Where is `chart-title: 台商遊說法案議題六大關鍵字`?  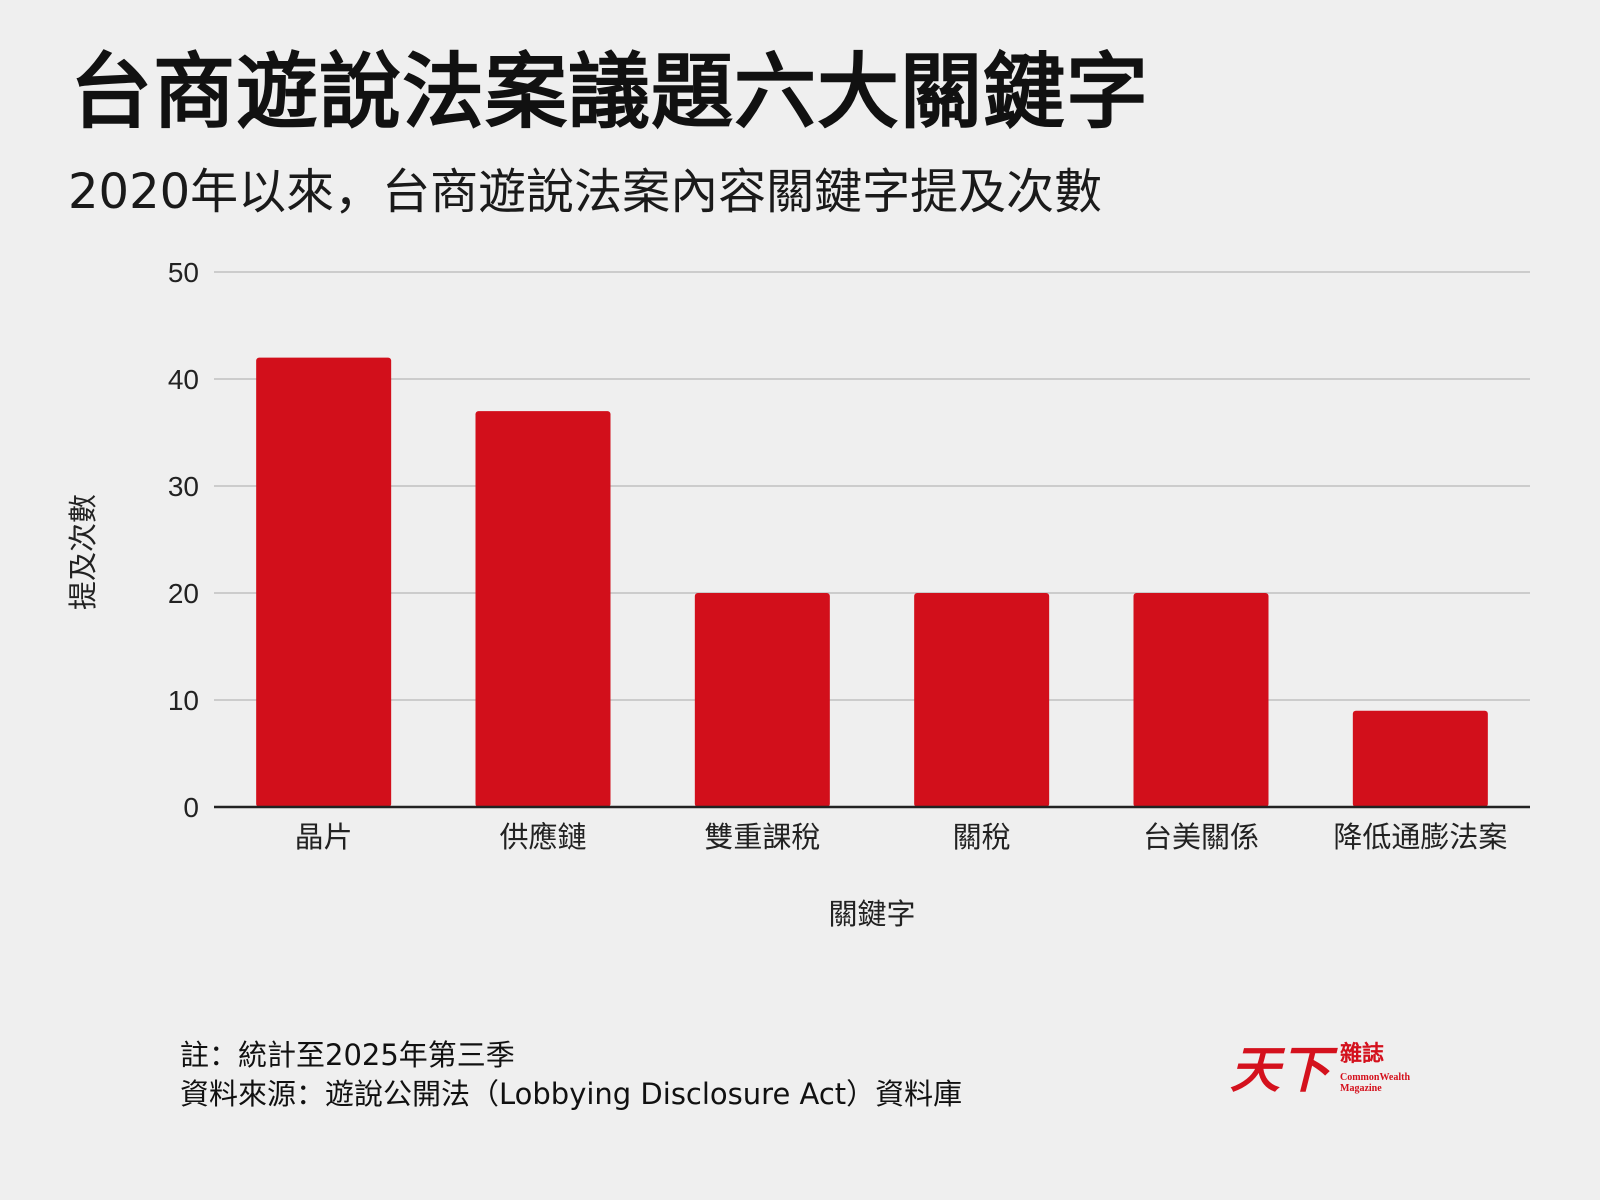 chart-title: 台商遊說法案議題六大關鍵字 is located at coordinates (610, 92).